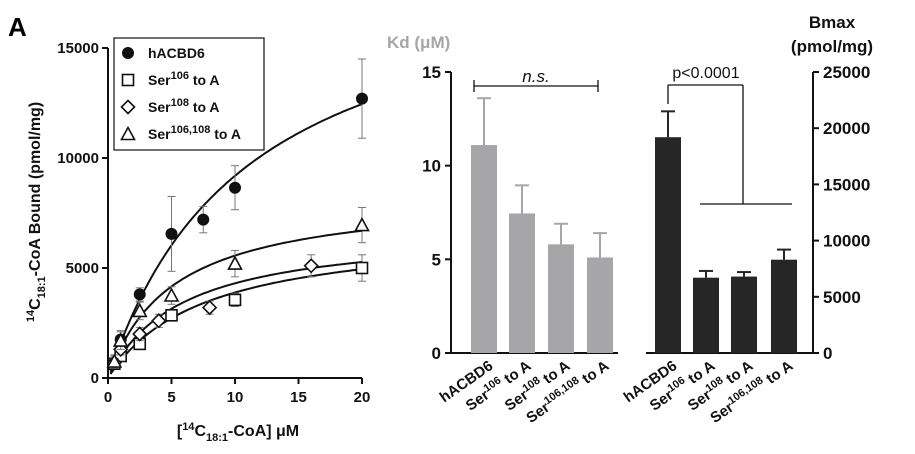 The height and width of the screenshot is (454, 915). What do you see at coordinates (436, 259) in the screenshot?
I see `kd-tick-label: 5` at bounding box center [436, 259].